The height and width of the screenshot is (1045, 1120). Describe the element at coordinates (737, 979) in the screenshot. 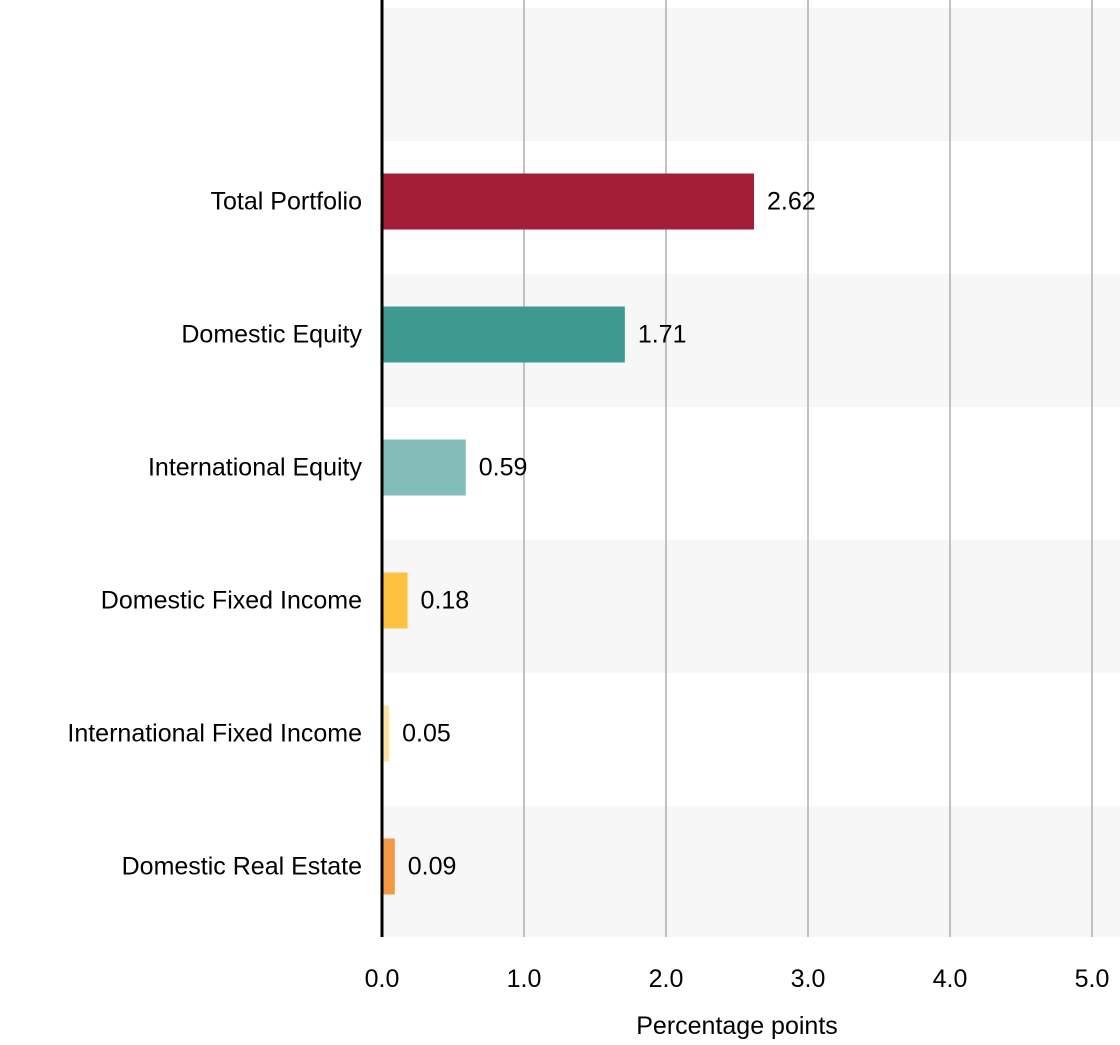

I see `x-tick-labels: 0.0 1.0 2.0 3.0 4.0 5.0` at that location.